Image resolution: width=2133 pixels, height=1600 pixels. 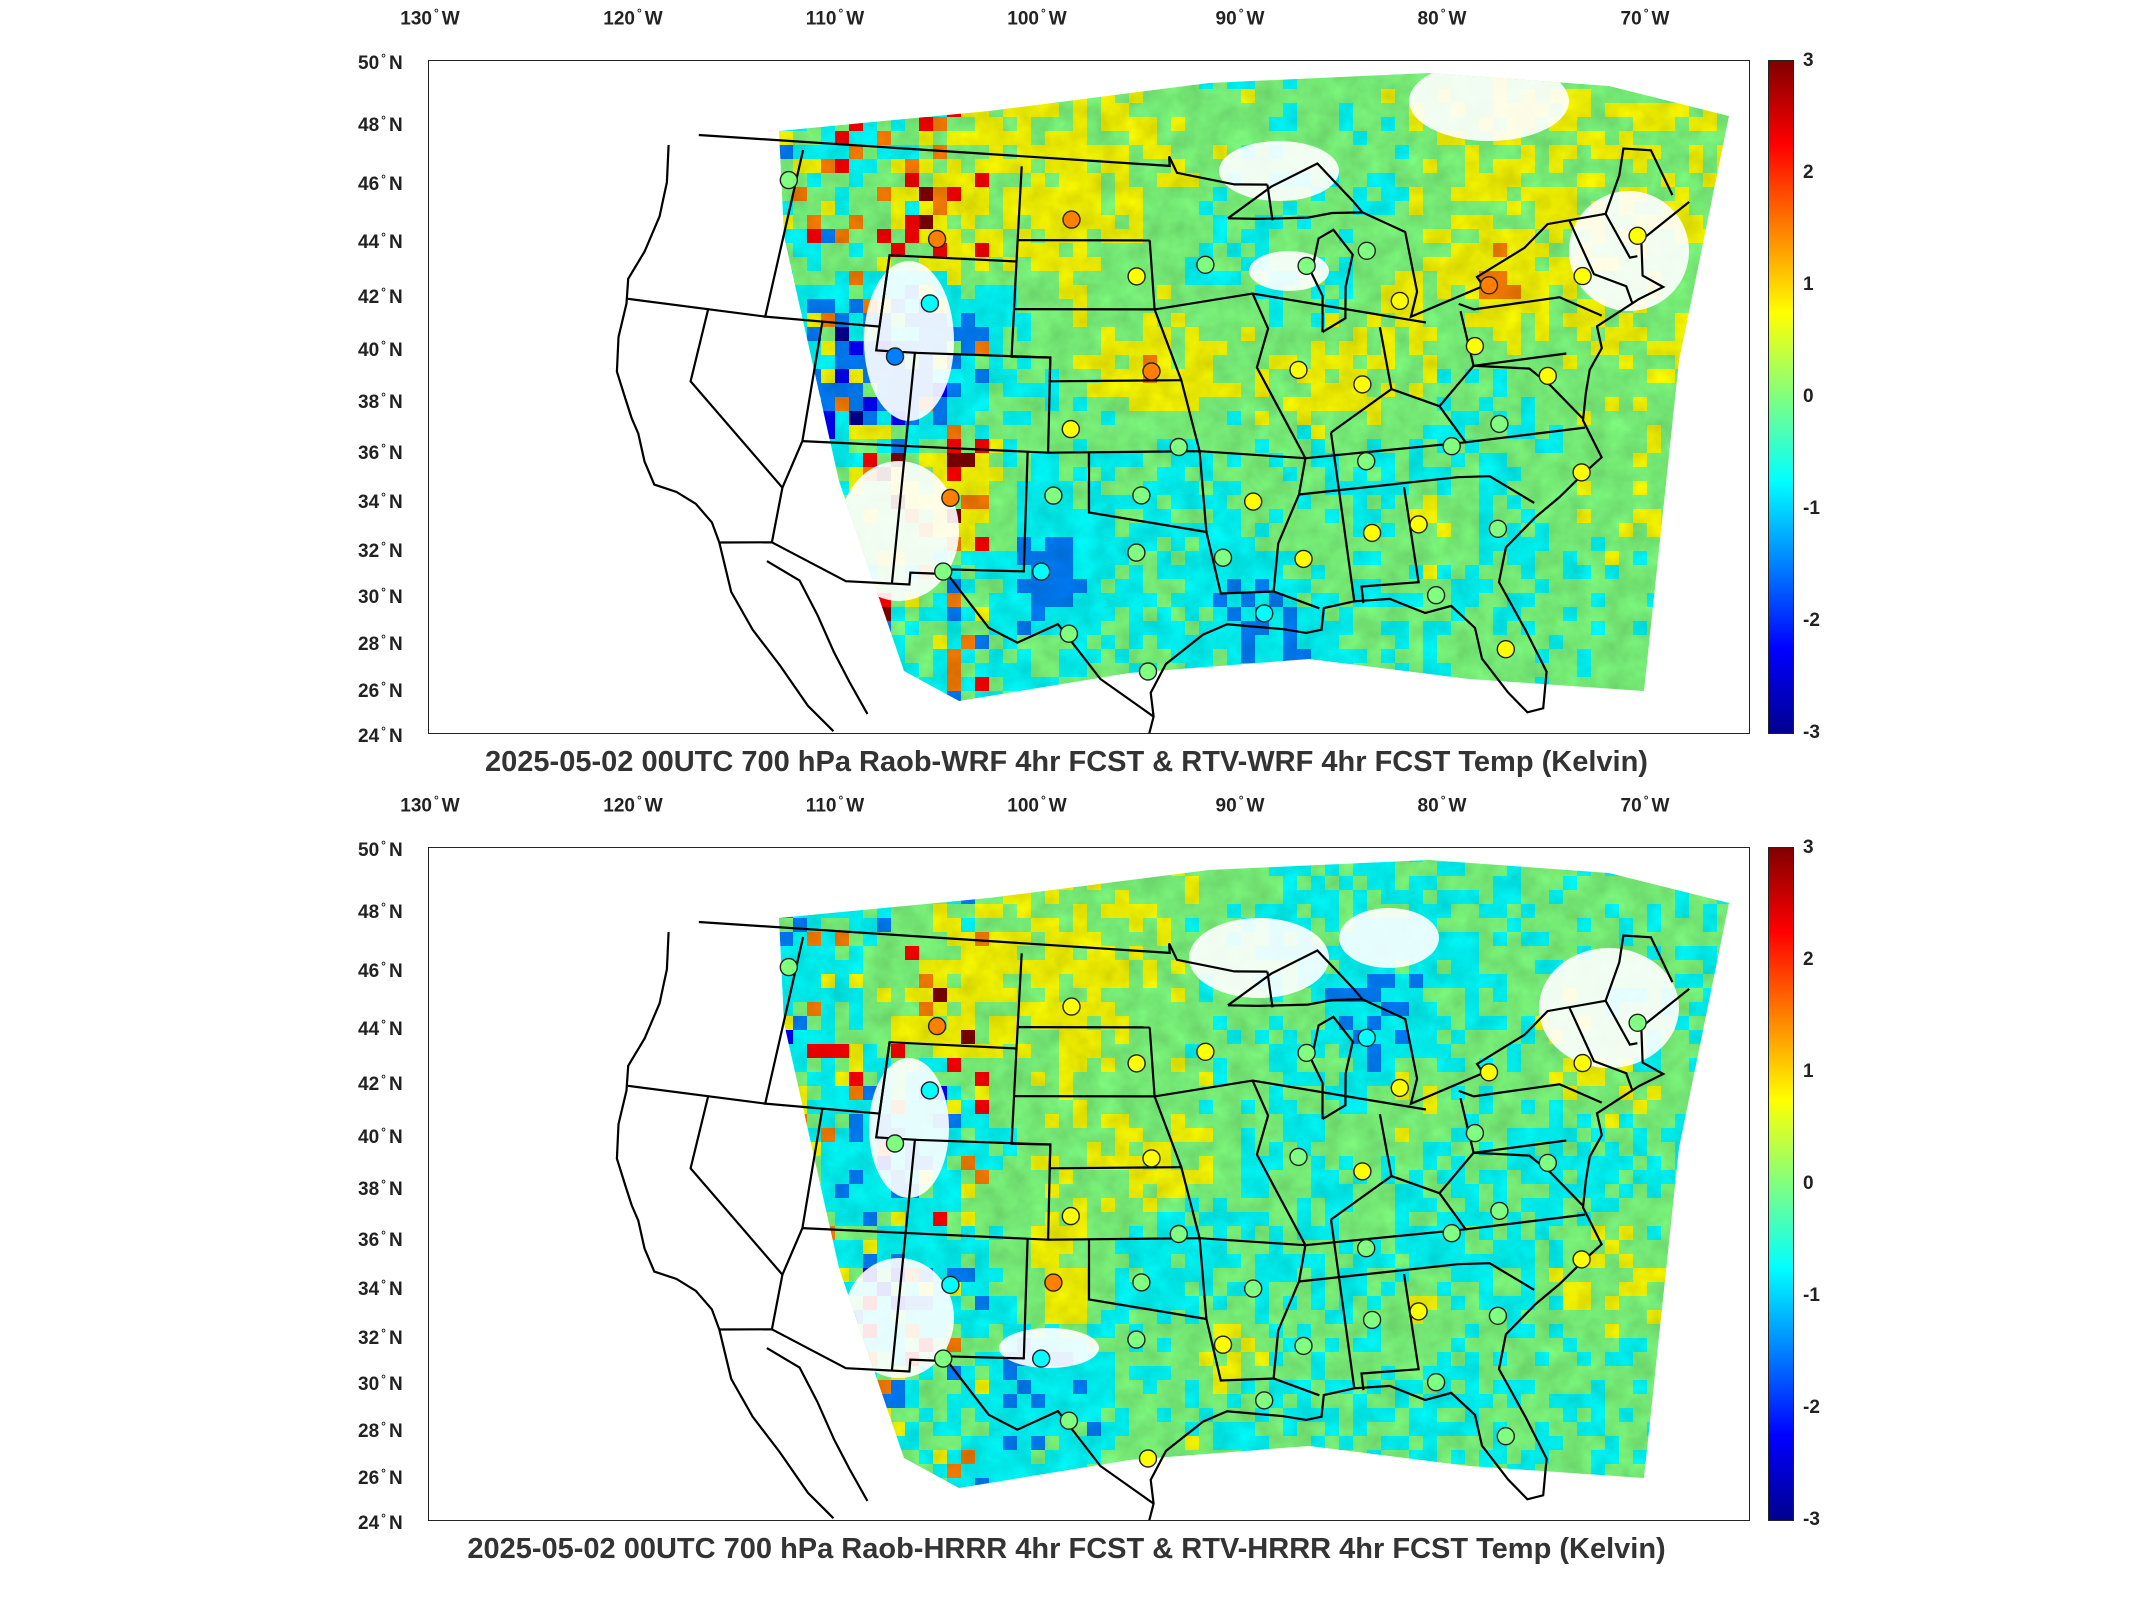 I want to click on colorbar-tick: -2, so click(x=1811, y=620).